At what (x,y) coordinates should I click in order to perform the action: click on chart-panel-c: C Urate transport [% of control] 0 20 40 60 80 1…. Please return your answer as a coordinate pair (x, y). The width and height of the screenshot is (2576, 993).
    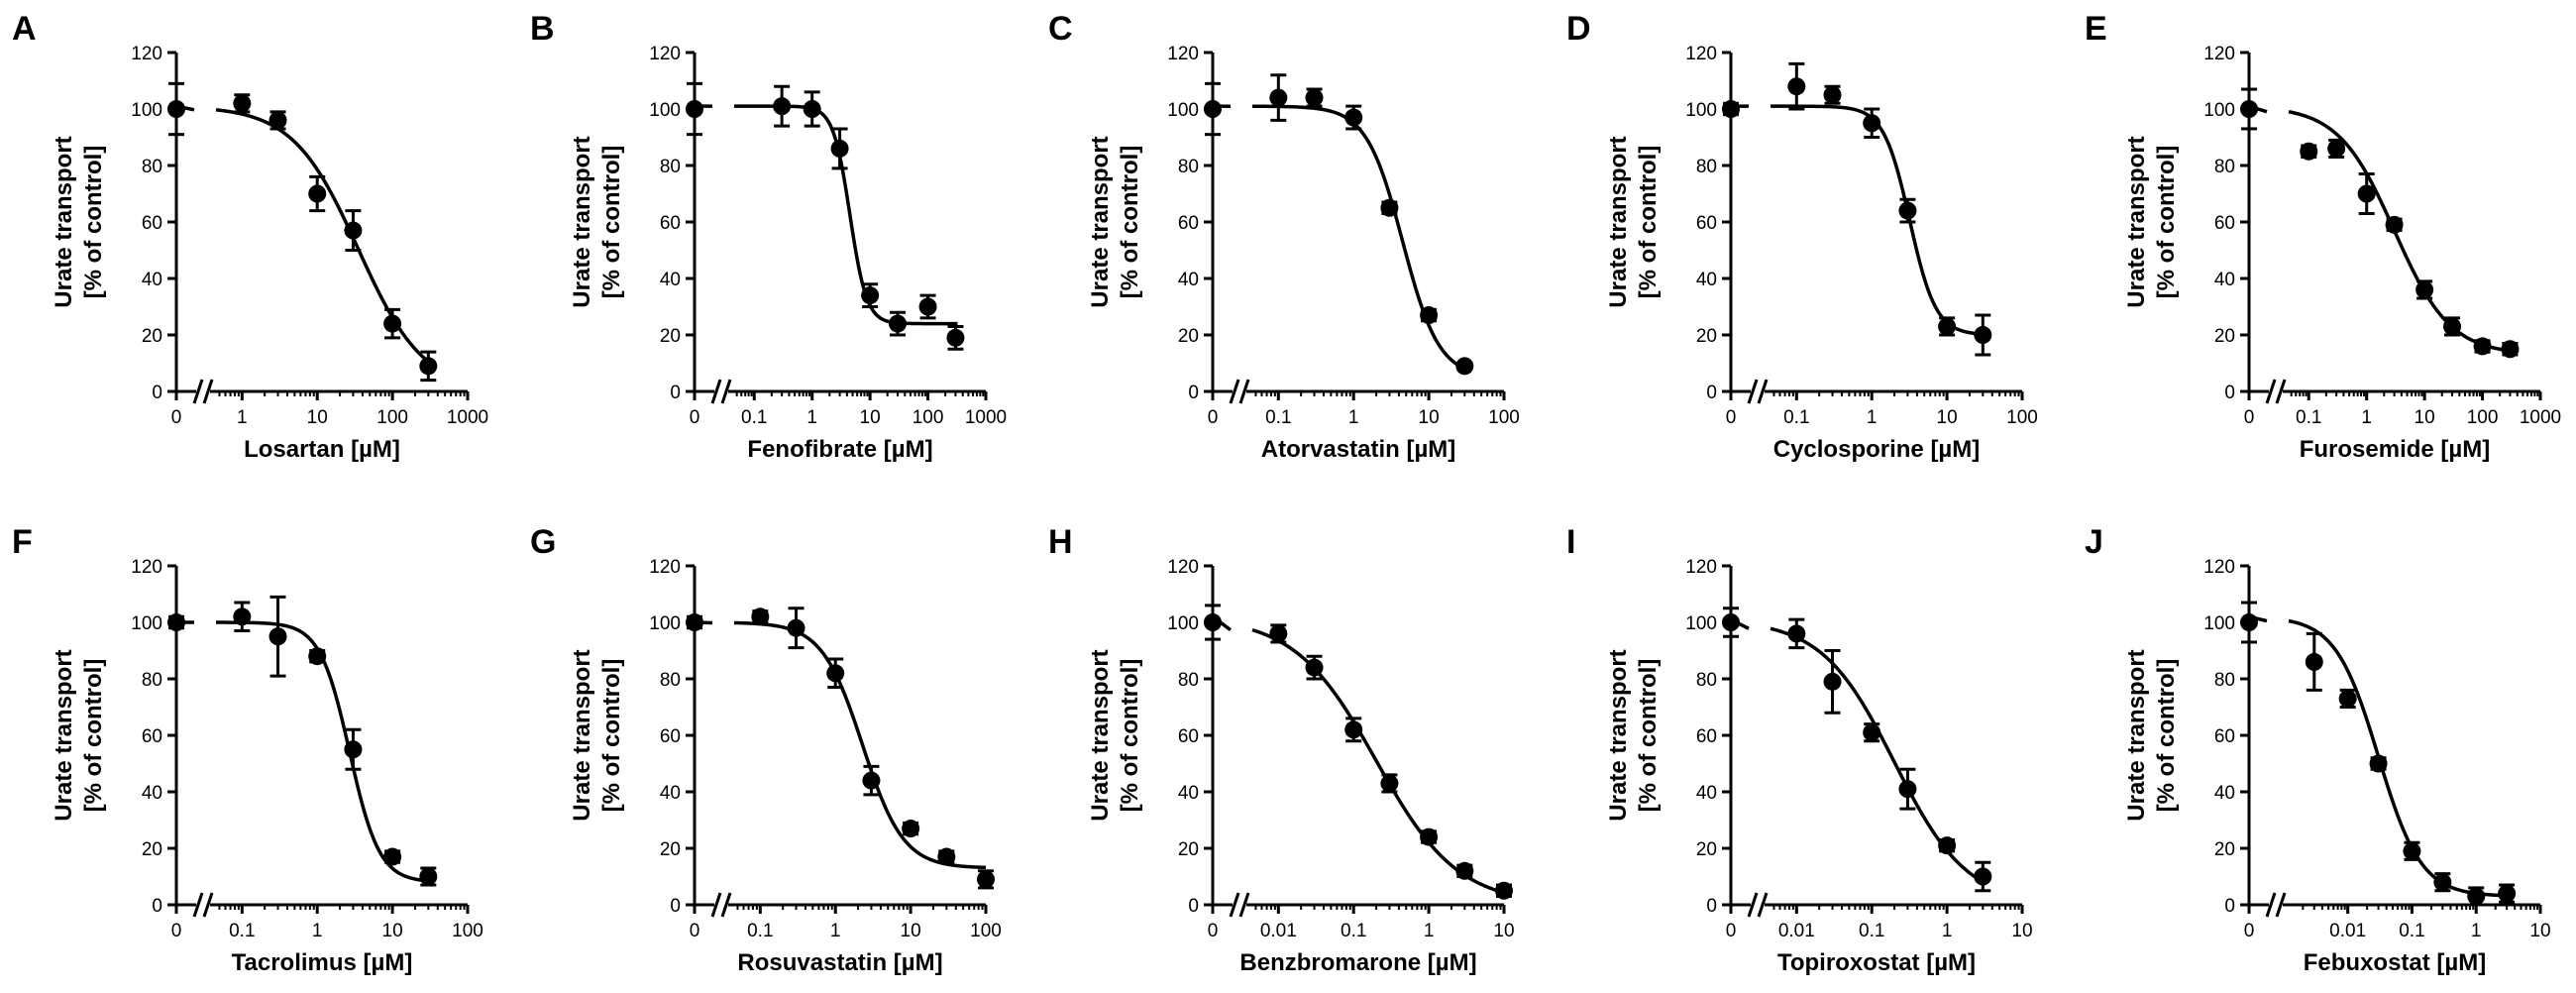
    Looking at the image, I should click on (1284, 237).